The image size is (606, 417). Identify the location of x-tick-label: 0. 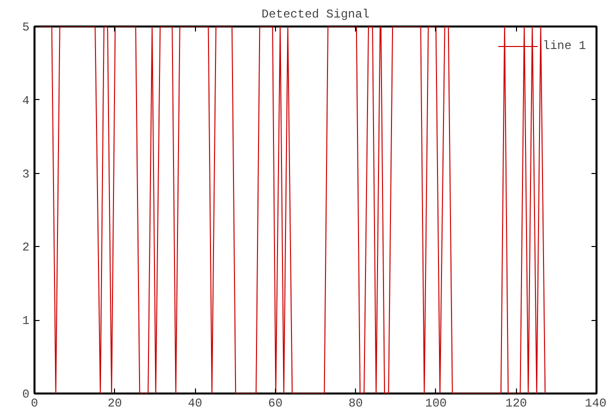
(34, 403).